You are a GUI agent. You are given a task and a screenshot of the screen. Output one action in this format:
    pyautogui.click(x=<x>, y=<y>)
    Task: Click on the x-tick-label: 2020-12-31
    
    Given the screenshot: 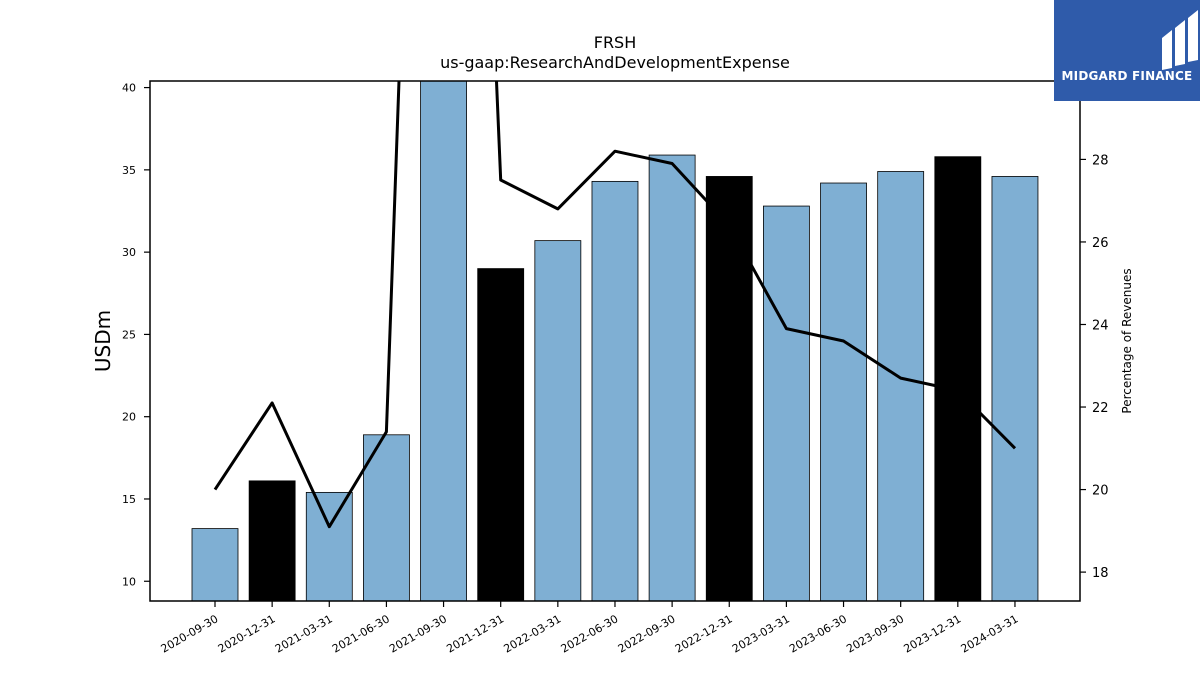 What is the action you would take?
    pyautogui.click(x=247, y=633)
    